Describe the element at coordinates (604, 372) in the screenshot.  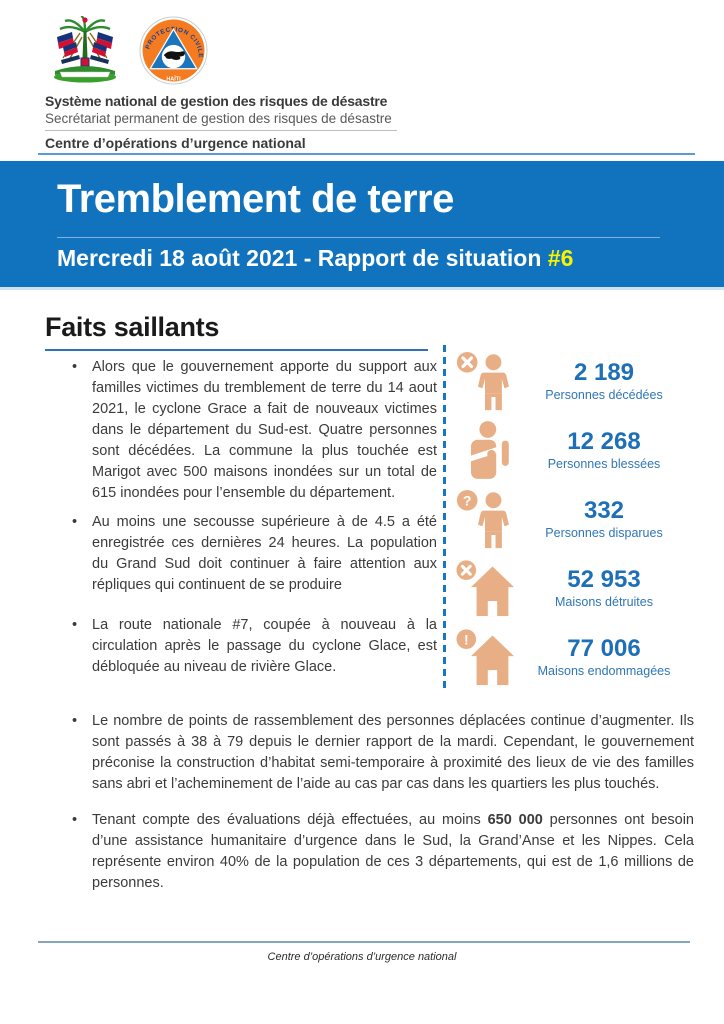
I see `stat-value: 2 189` at that location.